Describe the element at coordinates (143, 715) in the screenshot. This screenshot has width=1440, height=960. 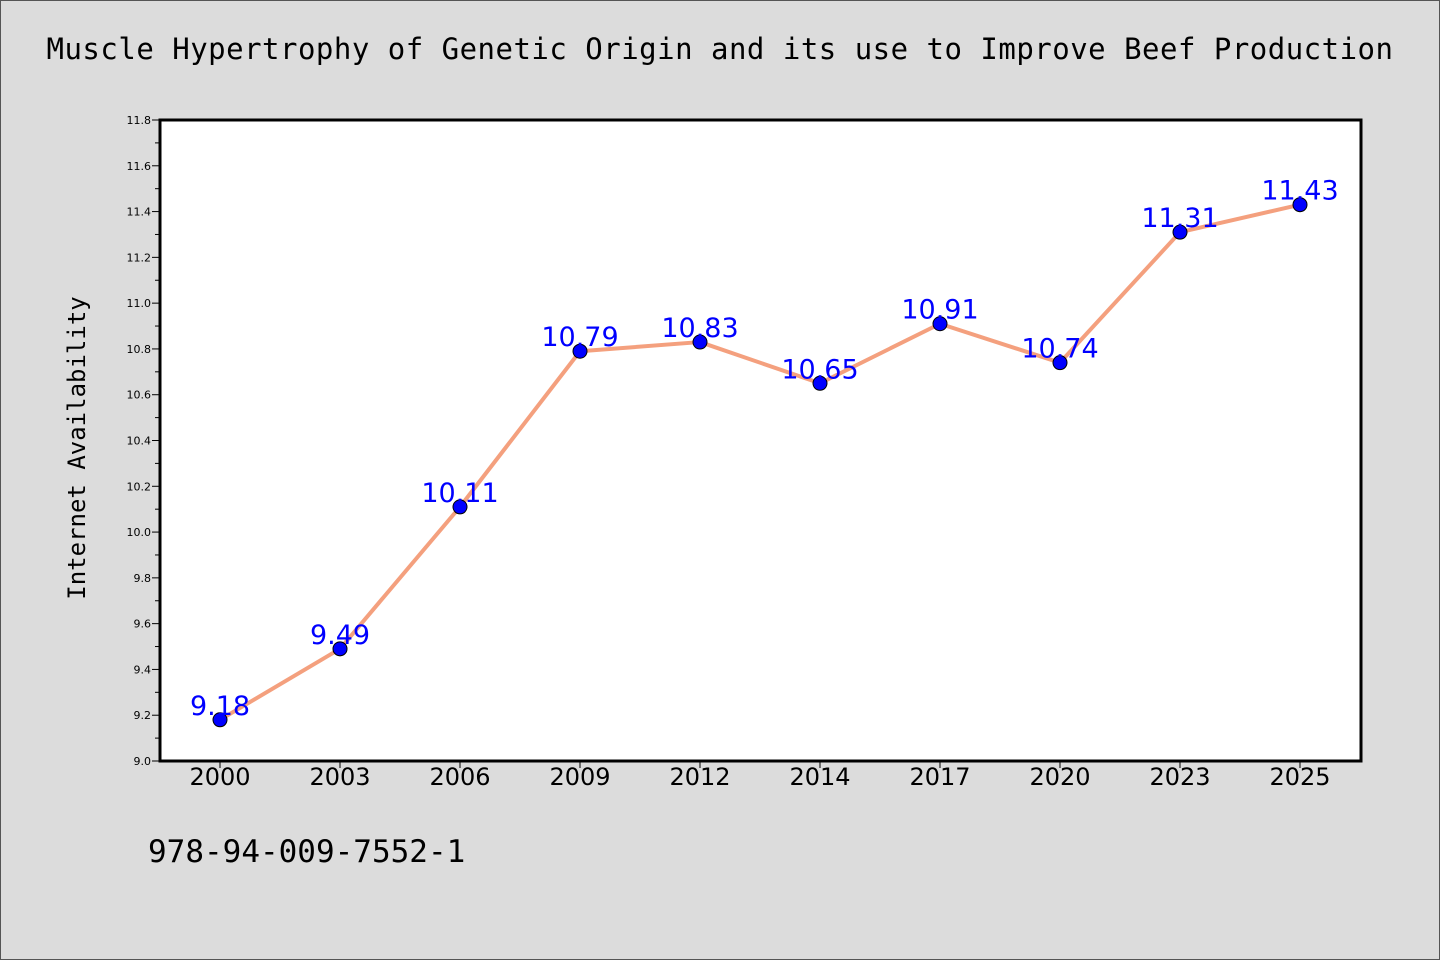
I see `y-tick-label: 9.2` at that location.